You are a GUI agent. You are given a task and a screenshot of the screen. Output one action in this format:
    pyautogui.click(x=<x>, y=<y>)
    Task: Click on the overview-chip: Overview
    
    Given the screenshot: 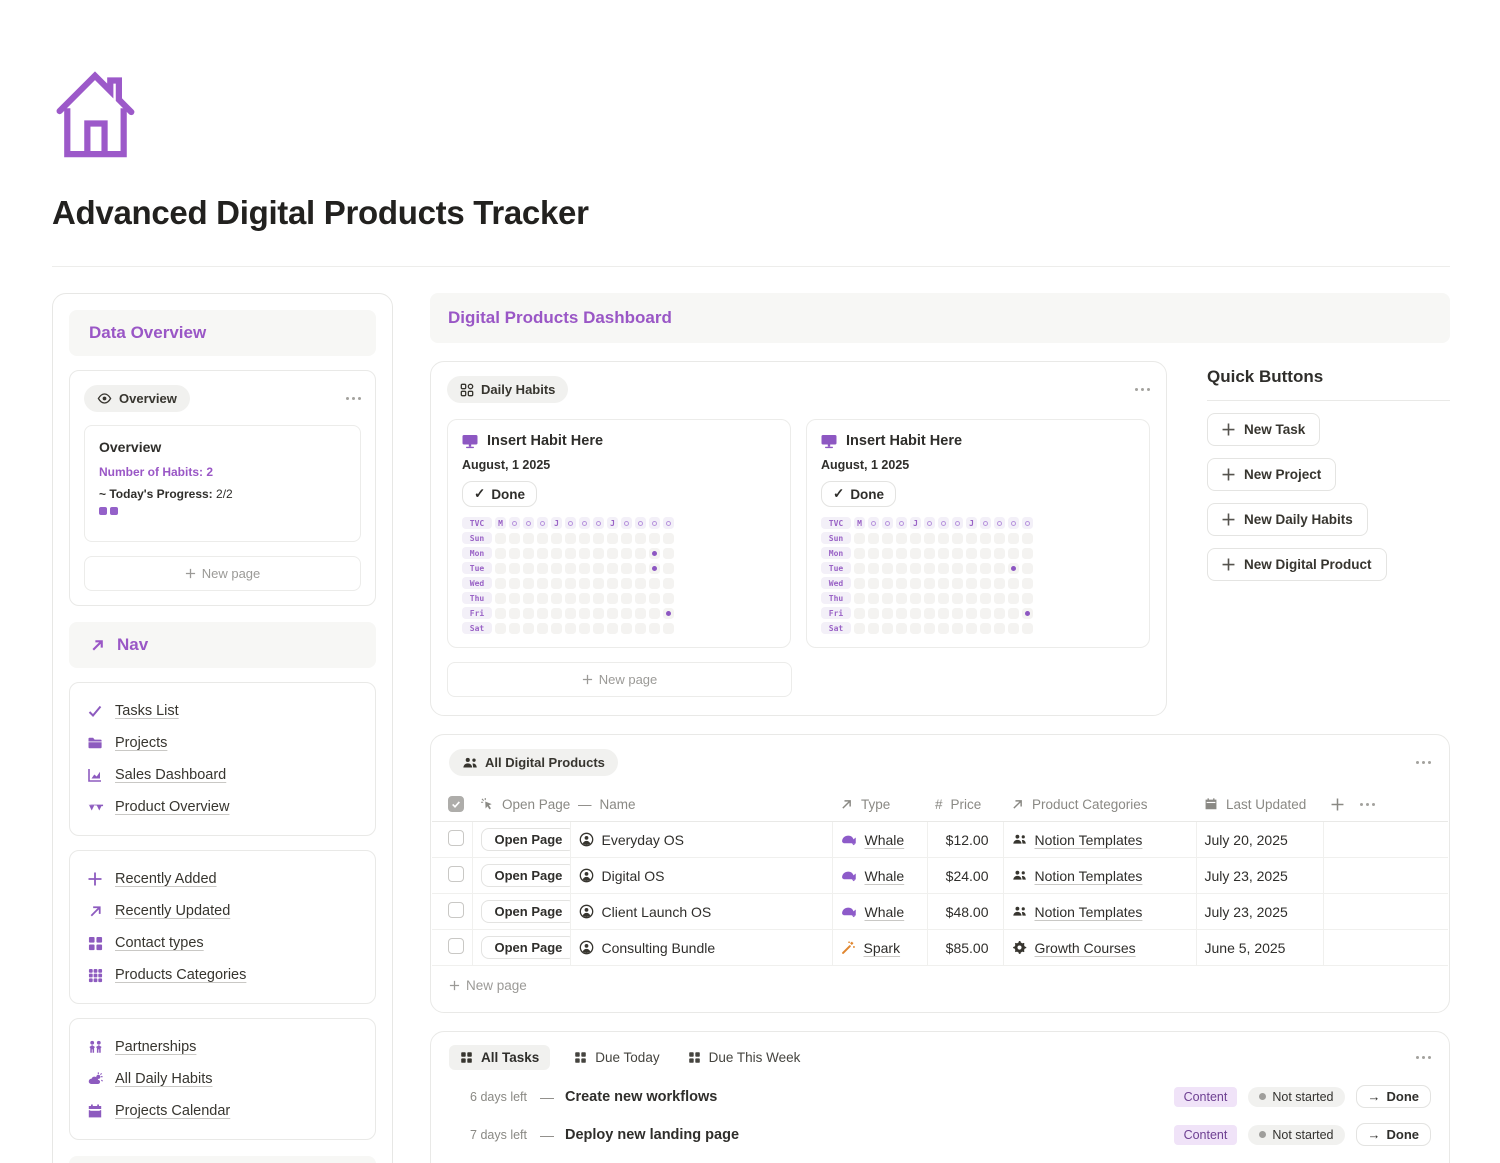 What is the action you would take?
    pyautogui.click(x=137, y=398)
    